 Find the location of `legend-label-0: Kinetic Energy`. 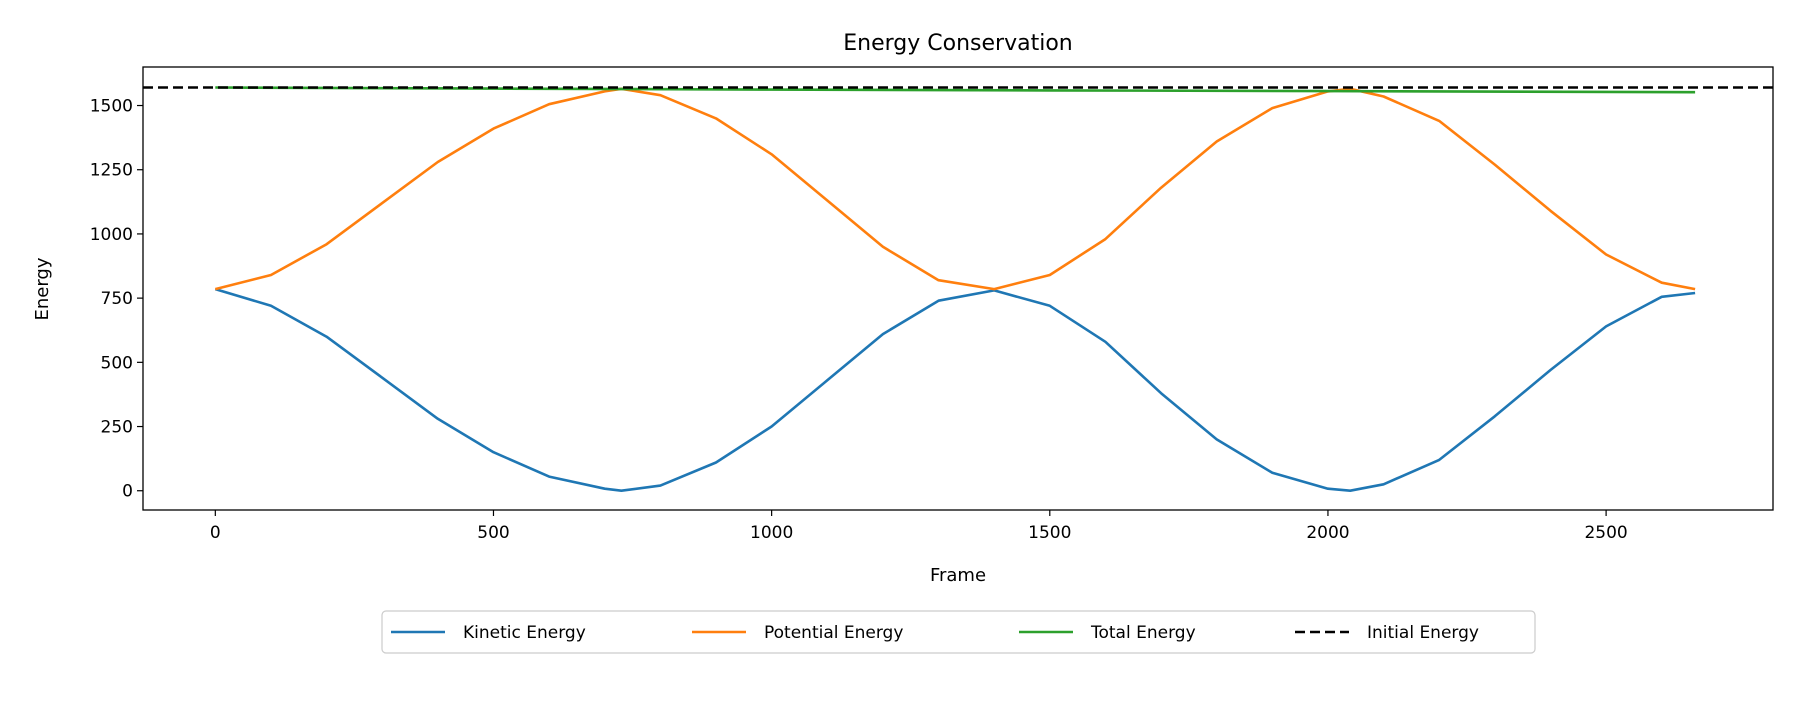

legend-label-0: Kinetic Energy is located at coordinates (524, 633).